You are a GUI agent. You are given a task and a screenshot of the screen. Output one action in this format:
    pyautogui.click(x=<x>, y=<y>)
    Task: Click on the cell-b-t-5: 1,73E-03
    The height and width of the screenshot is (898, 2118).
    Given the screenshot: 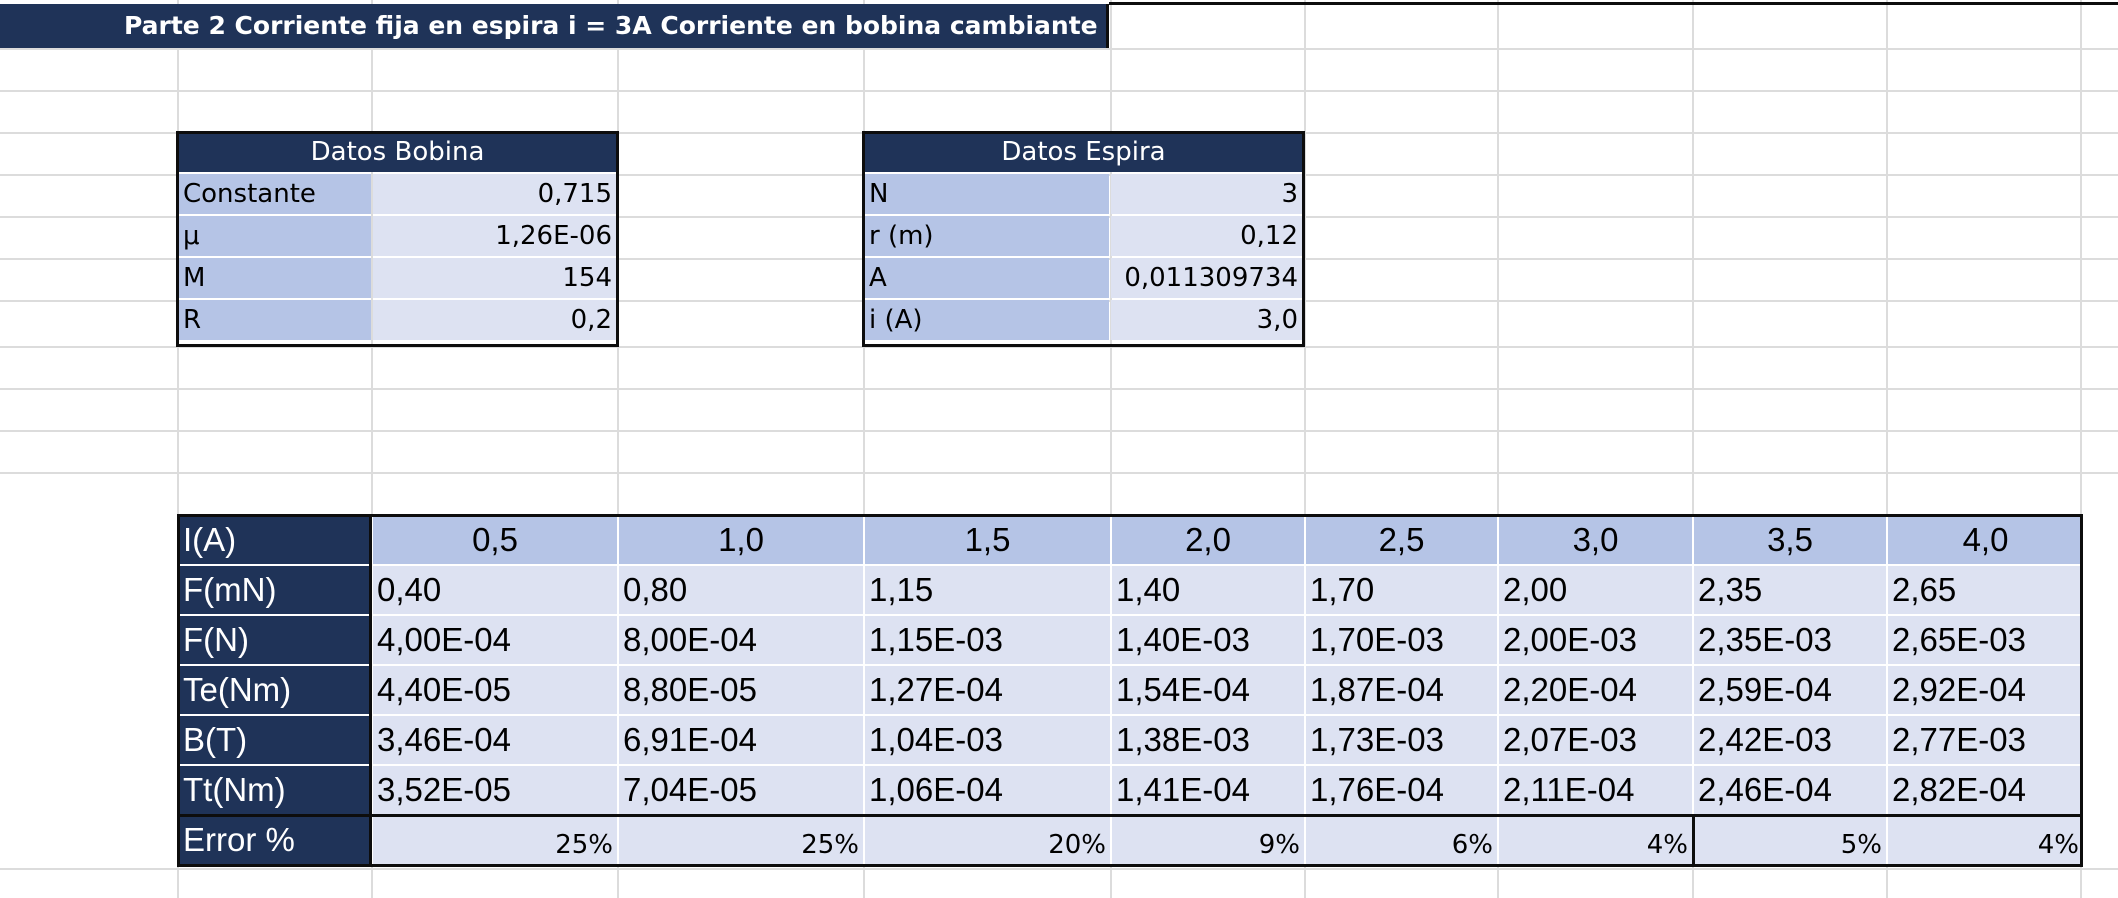 What is the action you would take?
    pyautogui.click(x=1401, y=740)
    